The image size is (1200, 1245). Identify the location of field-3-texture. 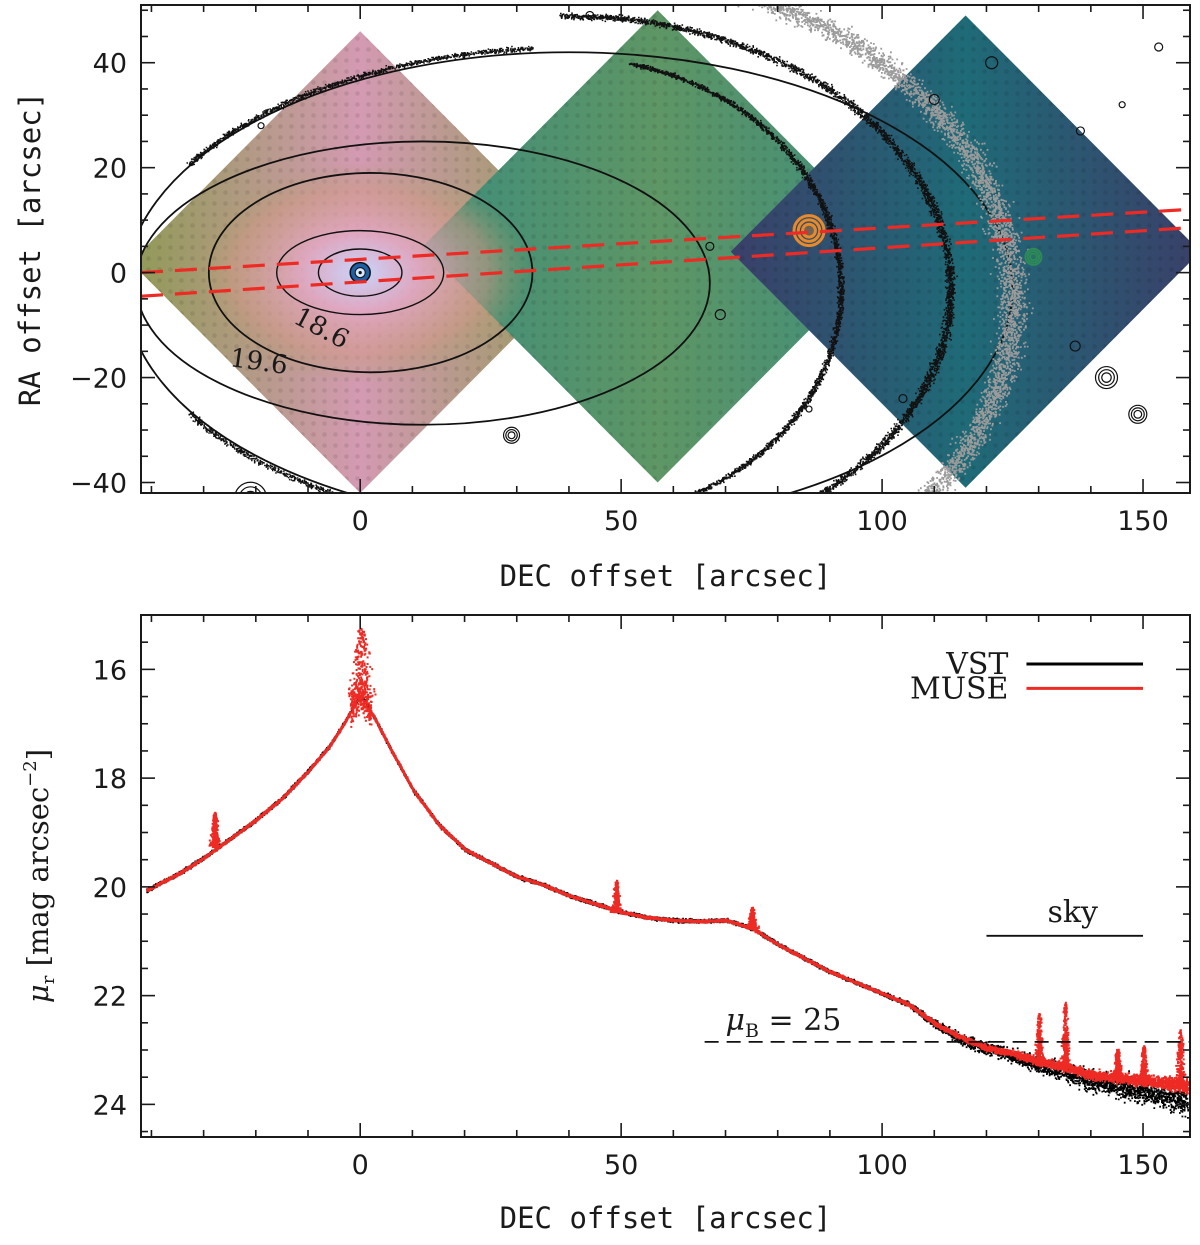
(960, 251).